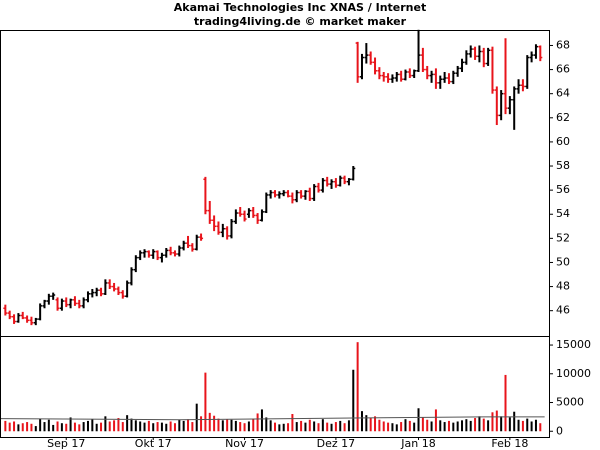 The image size is (600, 450). What do you see at coordinates (244, 443) in the screenshot?
I see `x-tick-label: Nov 17` at bounding box center [244, 443].